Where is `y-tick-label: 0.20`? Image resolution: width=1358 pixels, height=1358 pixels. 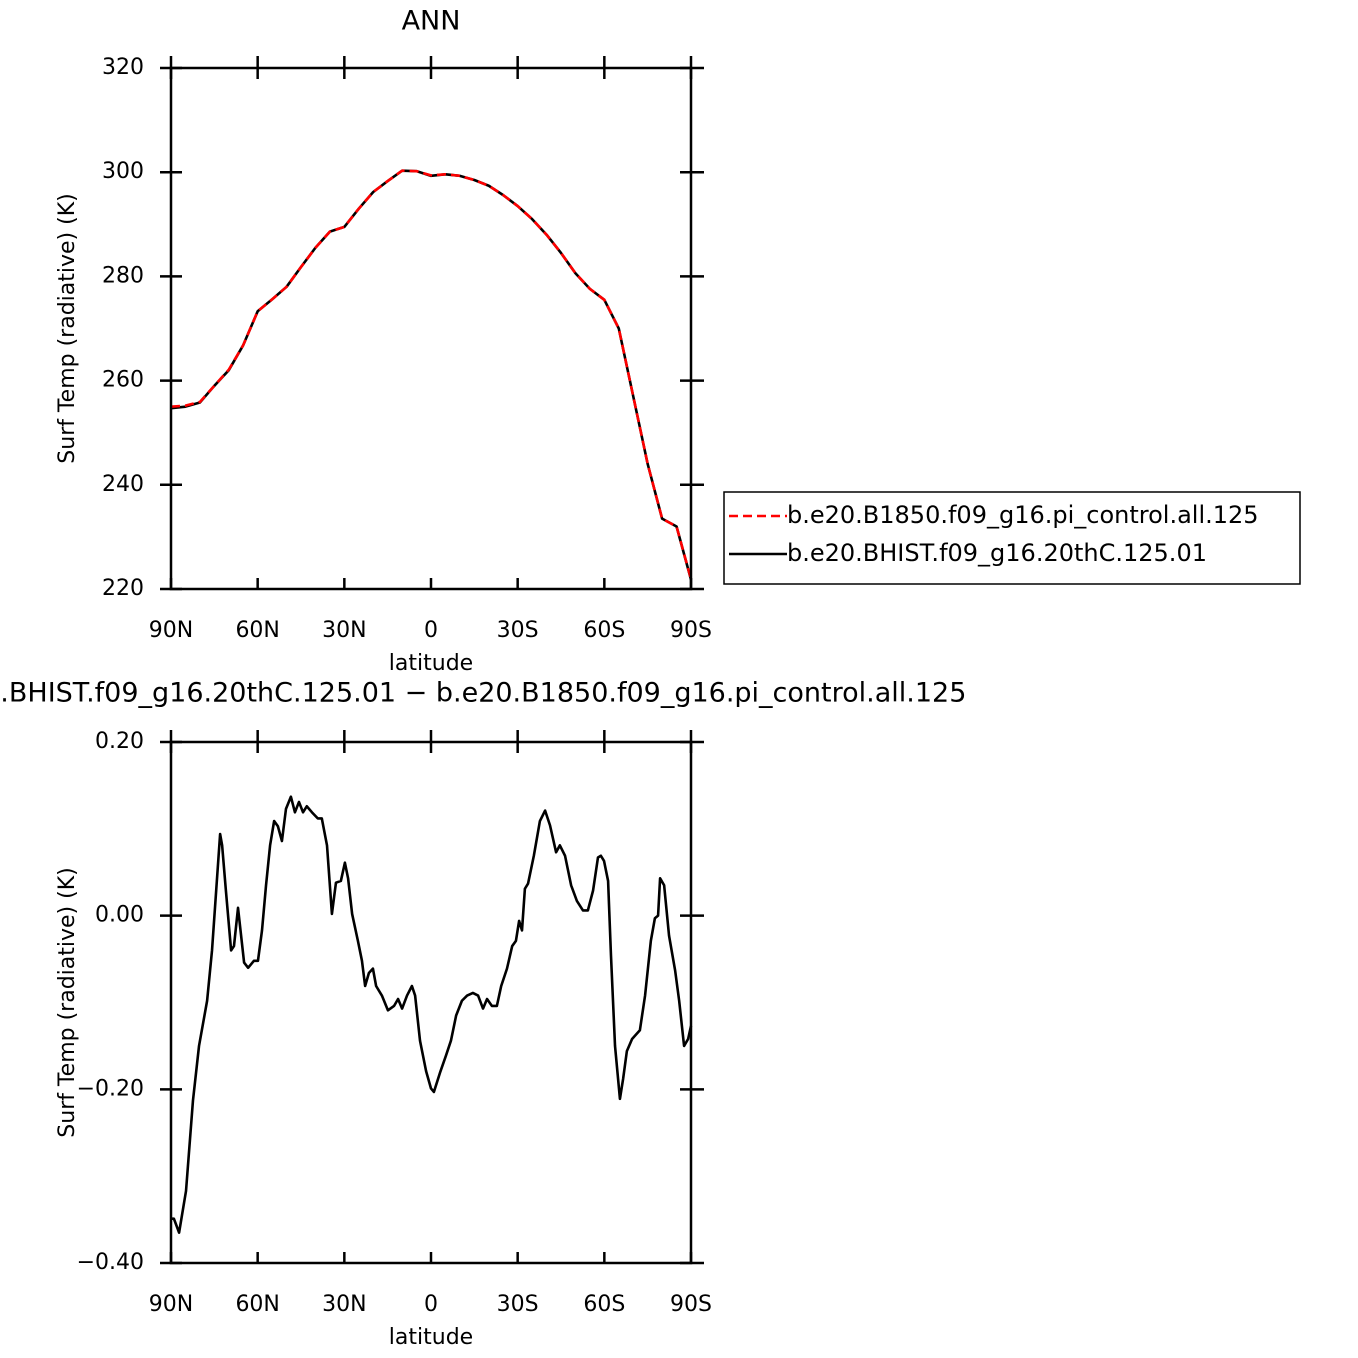 y-tick-label: 0.20 is located at coordinates (119, 741).